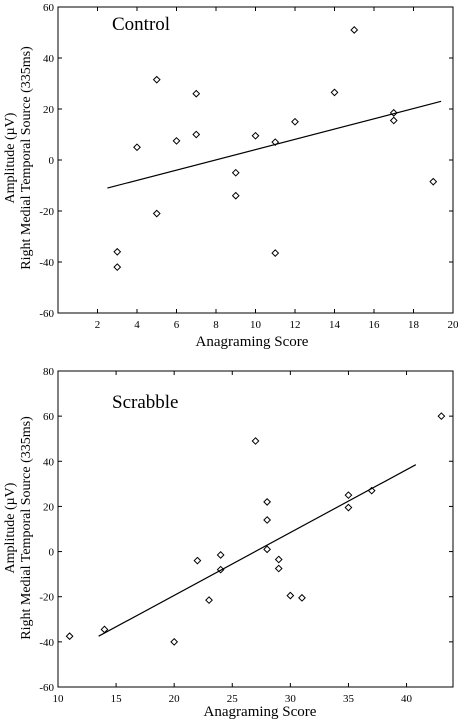 This screenshot has height=722, width=458. Describe the element at coordinates (141, 24) in the screenshot. I see `control-chart-title: Control` at that location.